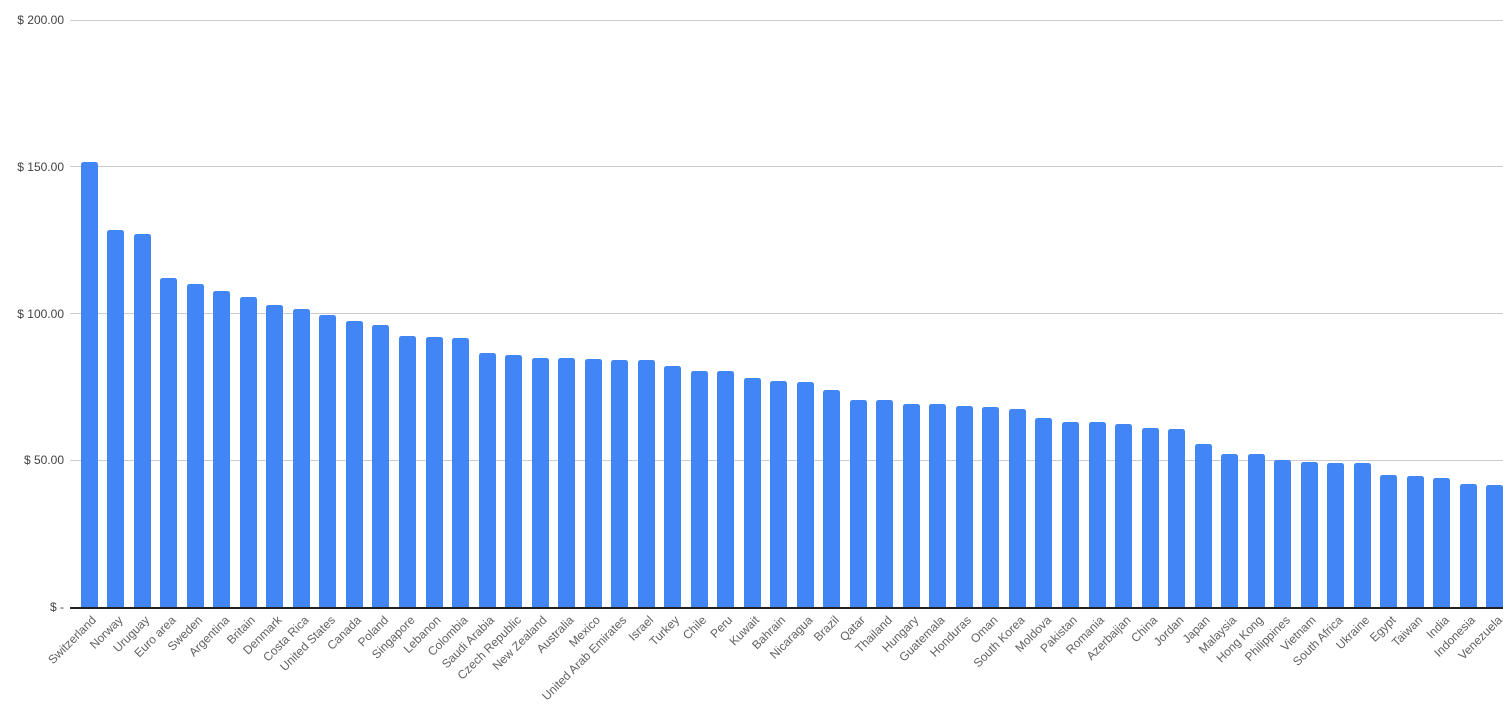 This screenshot has width=1503, height=706. What do you see at coordinates (40, 313) in the screenshot?
I see `y-axis-tick-label: $ 100.00` at bounding box center [40, 313].